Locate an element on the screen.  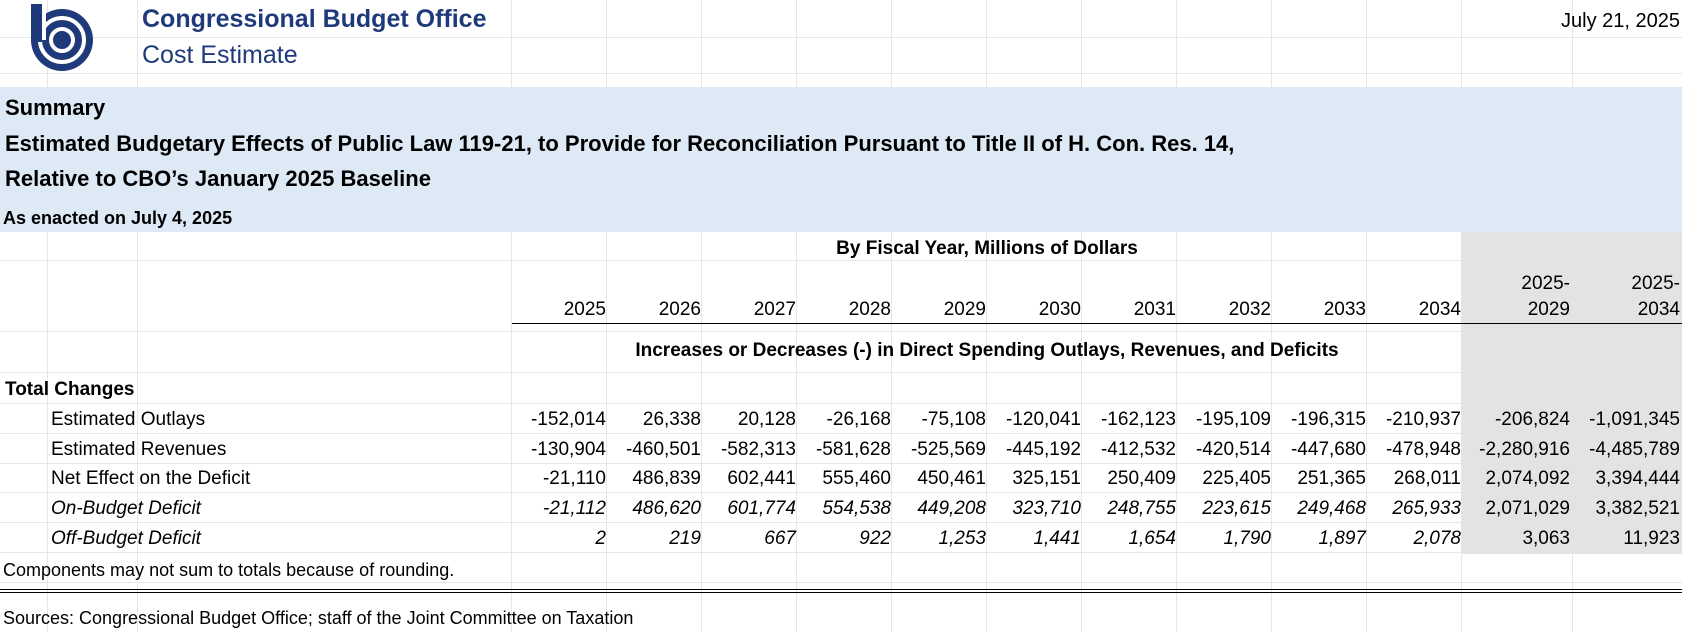
table-cell: -581,628 is located at coordinates (853, 449).